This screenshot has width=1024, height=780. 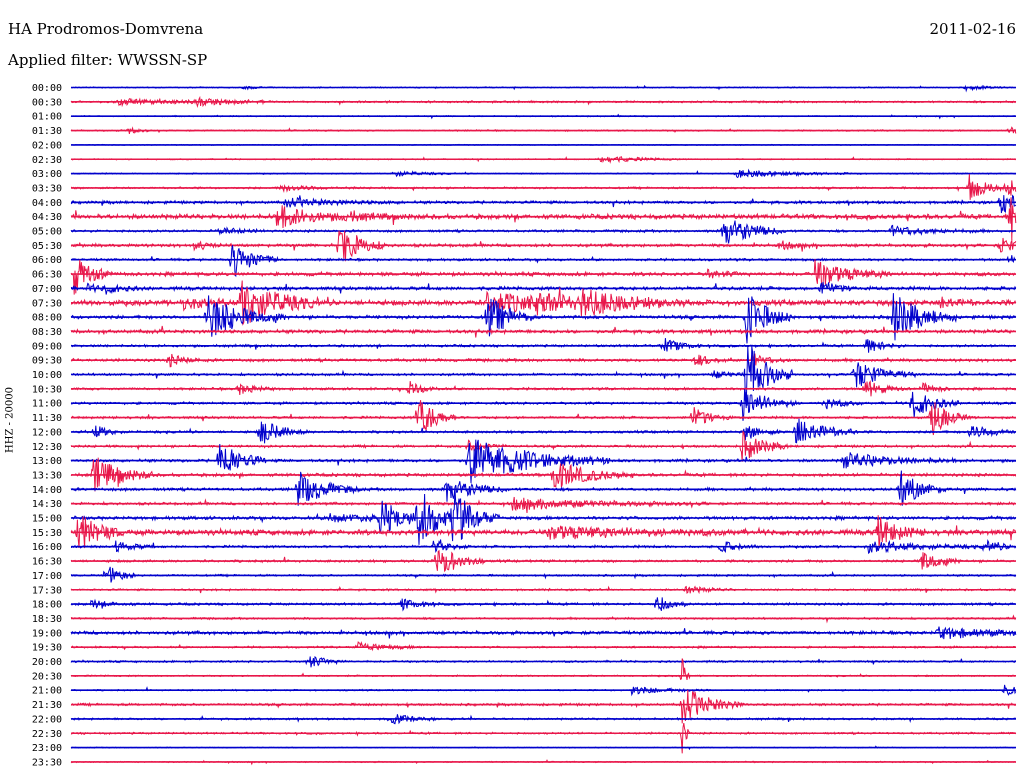 I want to click on row-time-label: 20:30, so click(x=47, y=676).